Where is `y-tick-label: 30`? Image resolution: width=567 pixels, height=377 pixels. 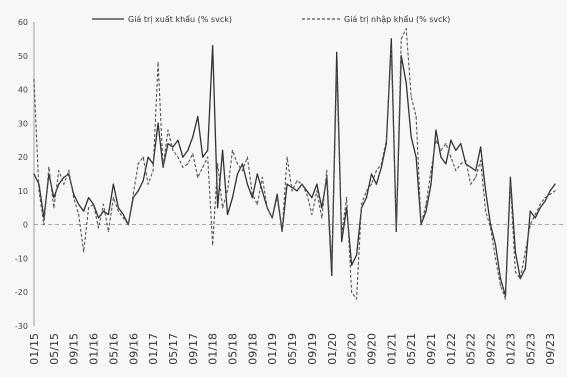
y-tick-label: 30 is located at coordinates (23, 123).